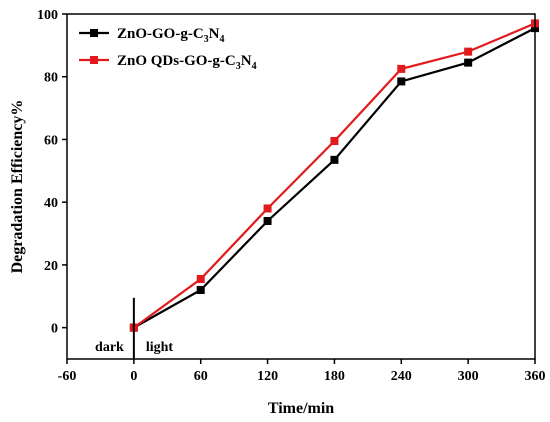  What do you see at coordinates (133, 376) in the screenshot?
I see `x-tick-label: 0` at bounding box center [133, 376].